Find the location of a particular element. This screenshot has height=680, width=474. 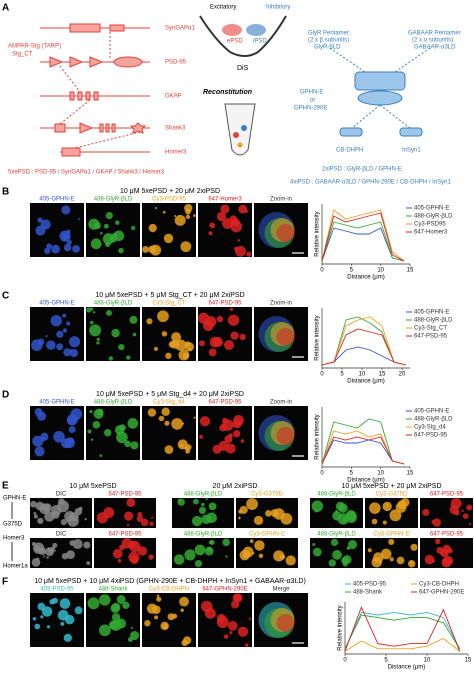

channel-label: DIC is located at coordinates (61, 535).